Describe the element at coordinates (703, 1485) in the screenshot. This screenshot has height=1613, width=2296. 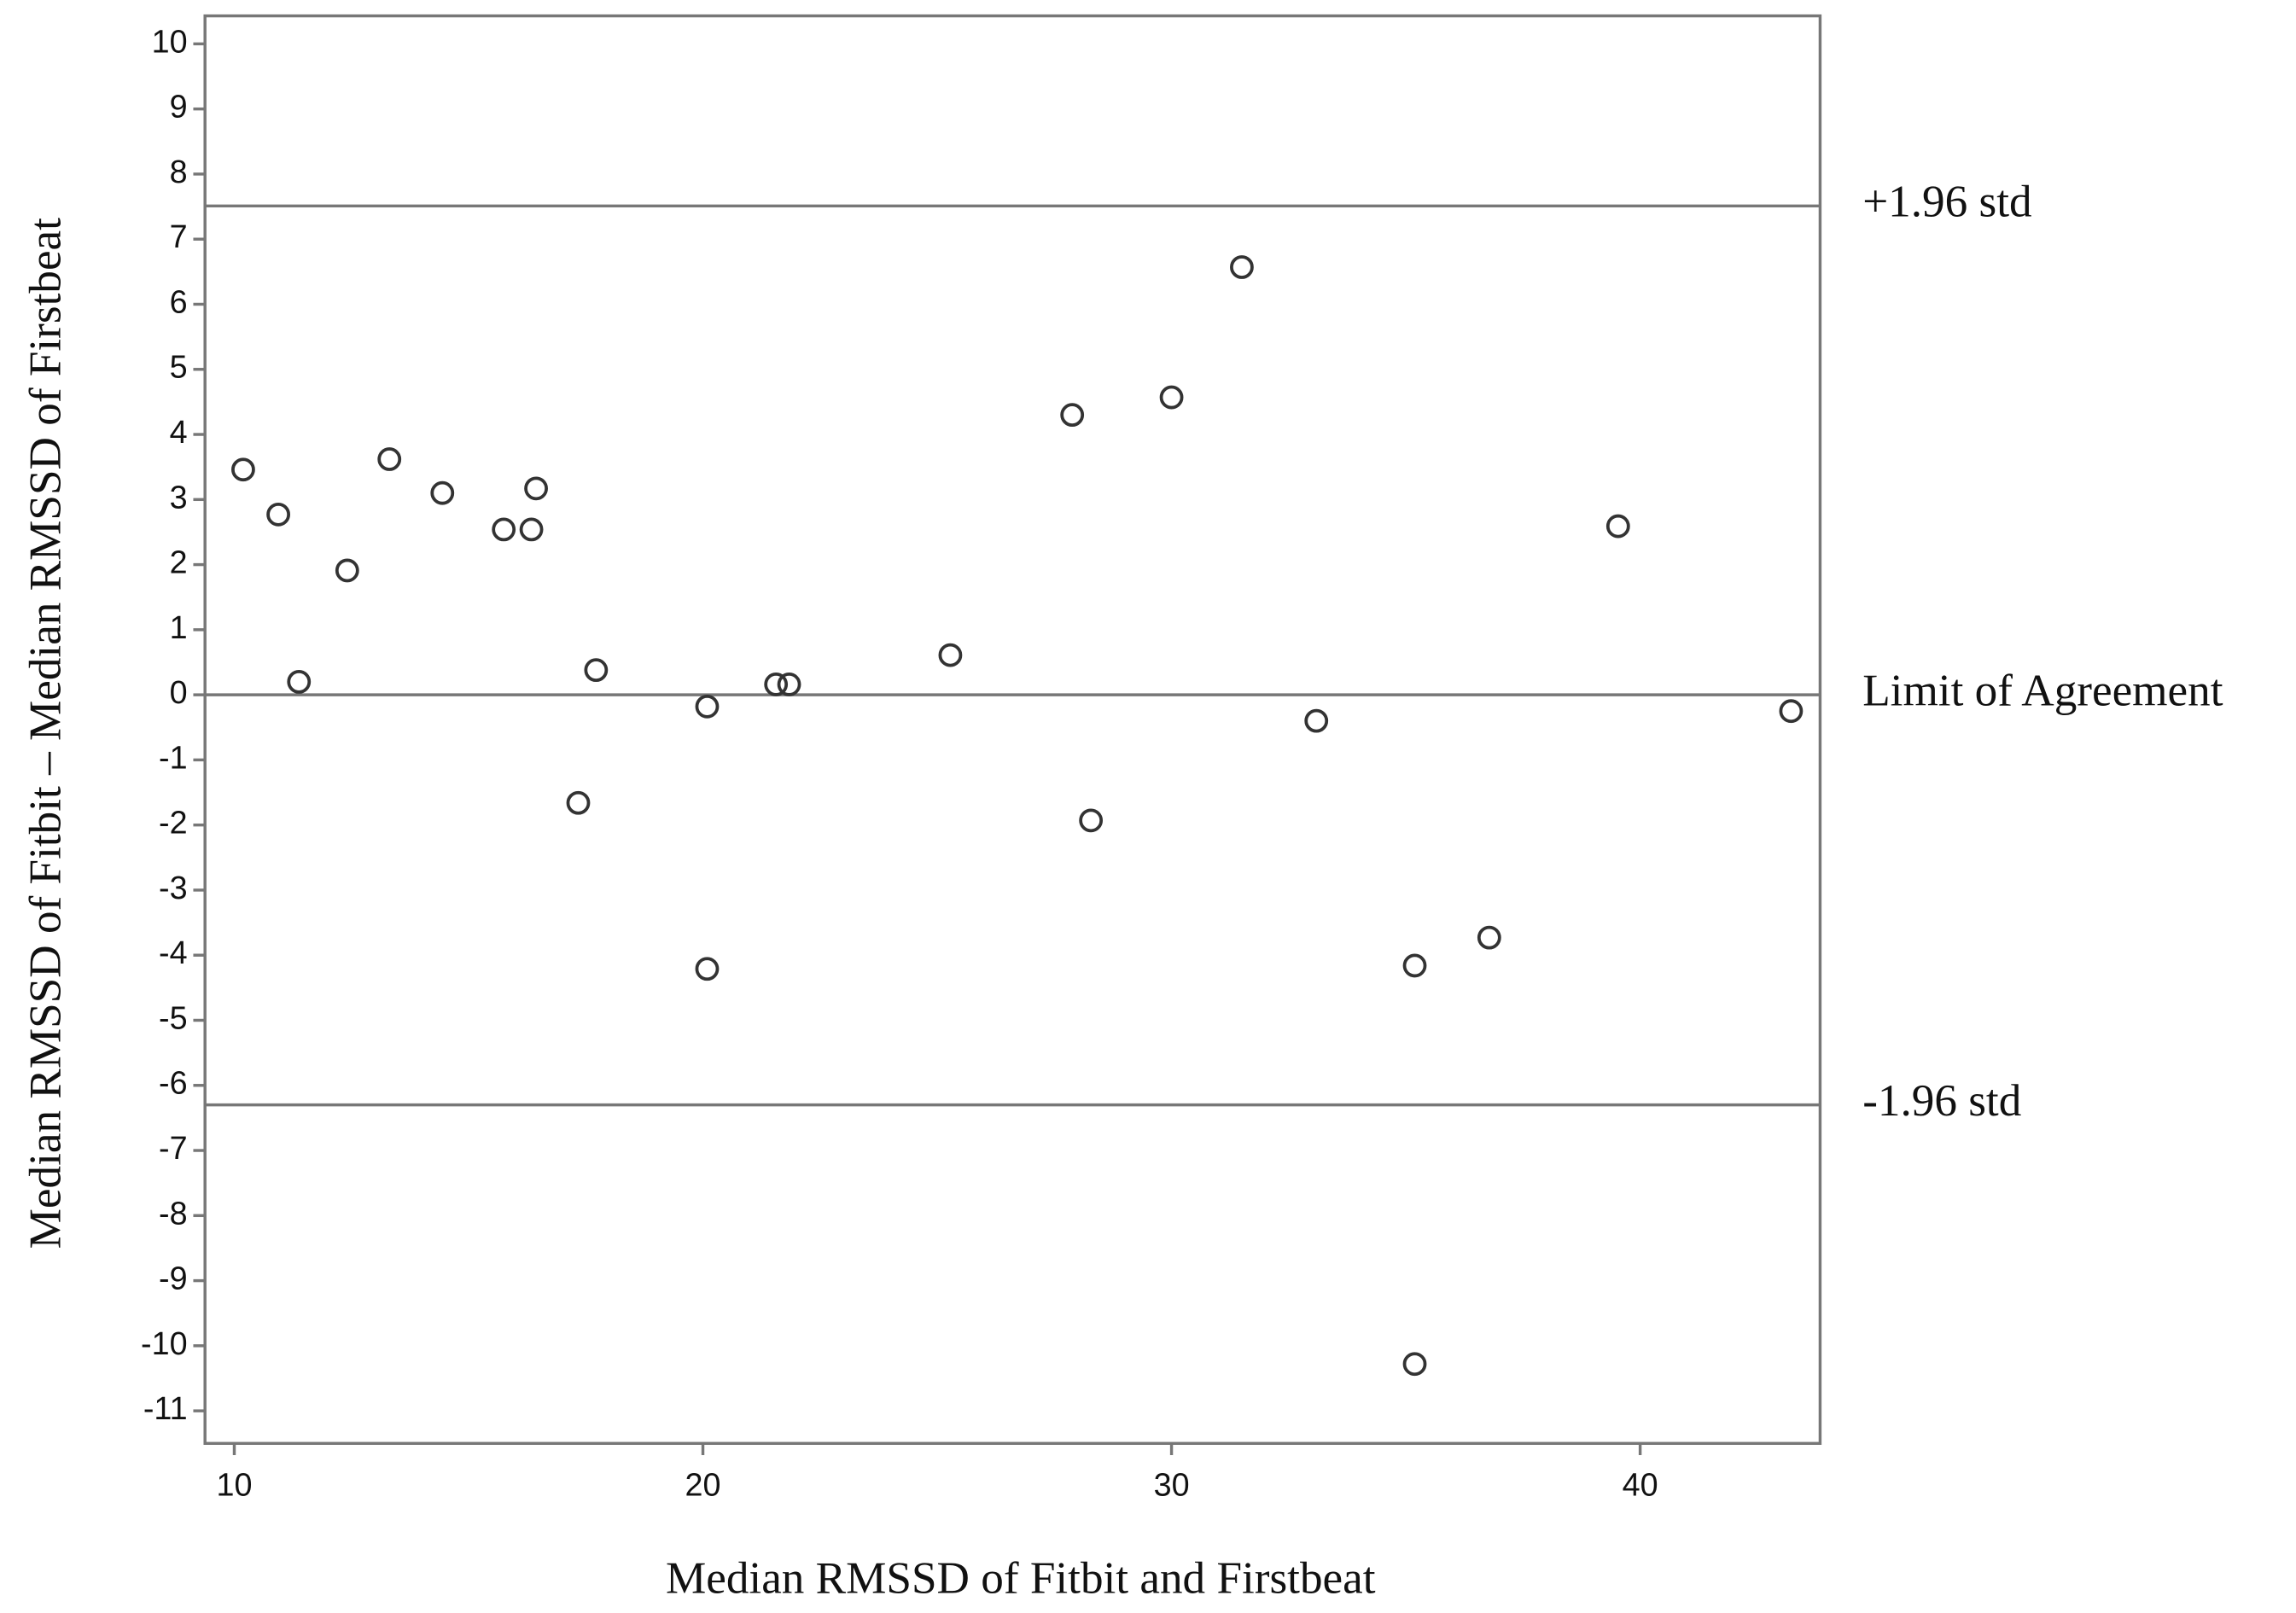
I see `x-tick-label: 20` at that location.